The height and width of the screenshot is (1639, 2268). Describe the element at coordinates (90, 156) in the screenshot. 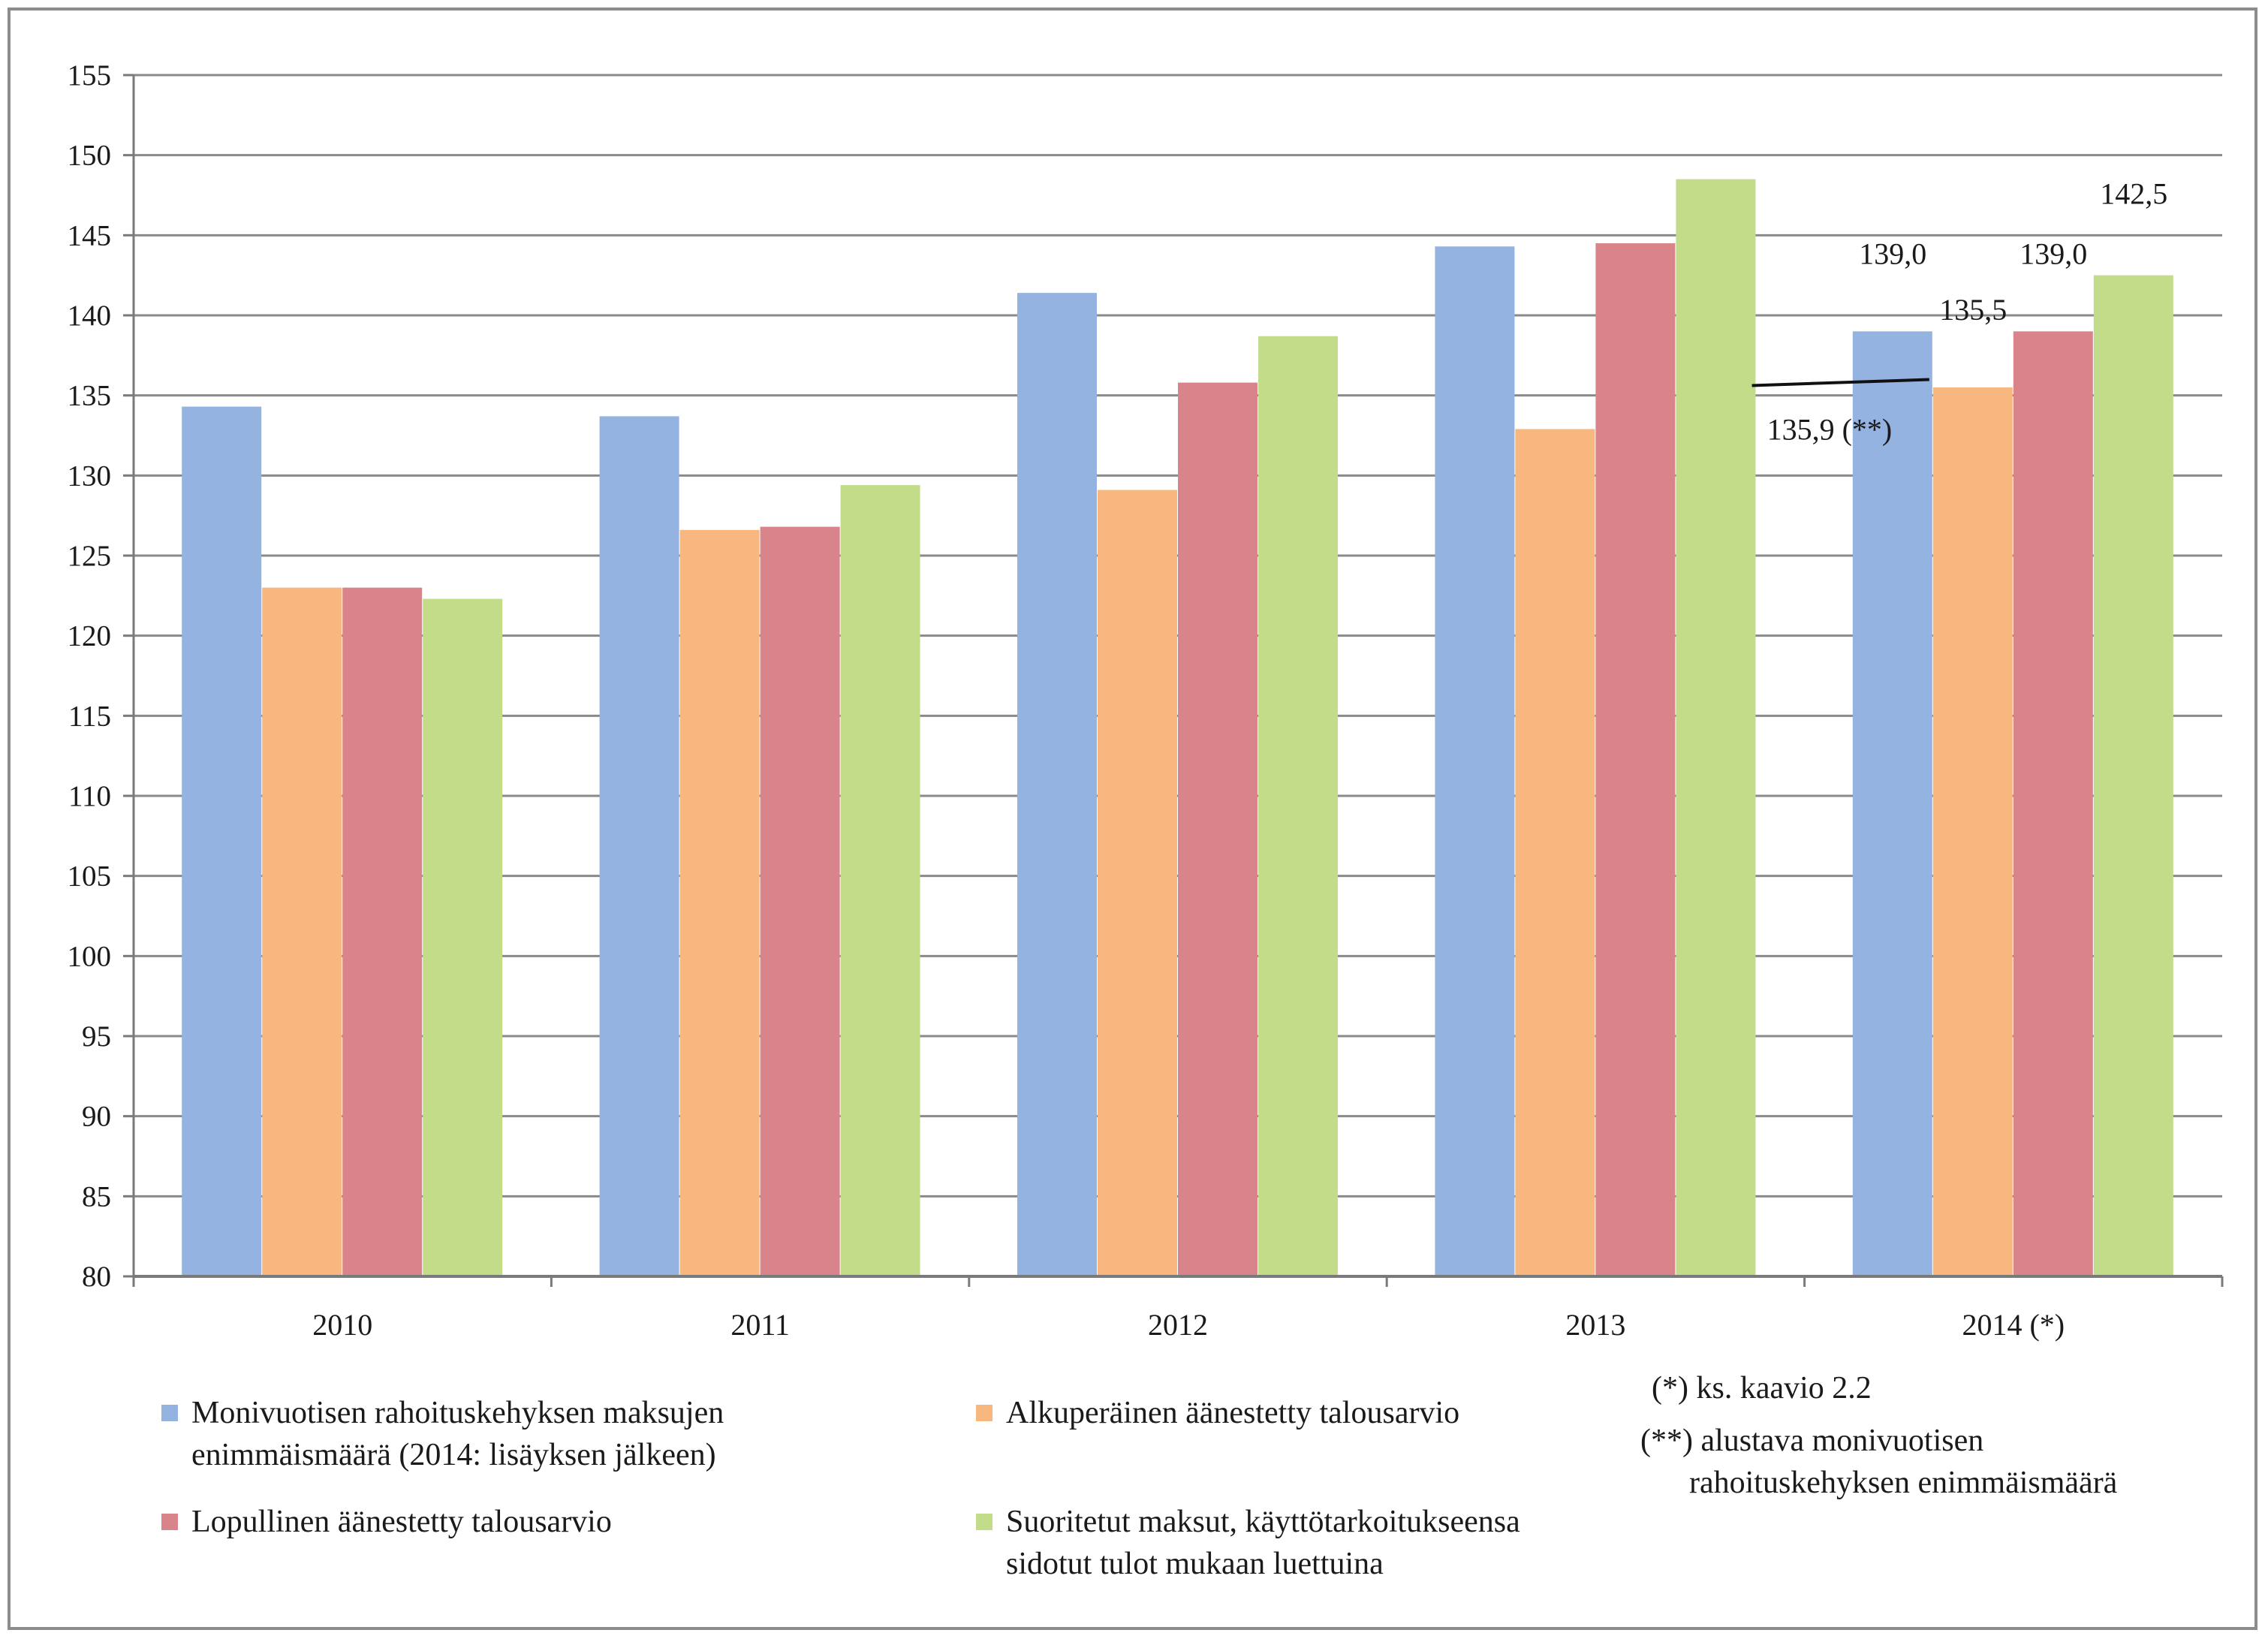

I see `y-tick-label: 150` at that location.